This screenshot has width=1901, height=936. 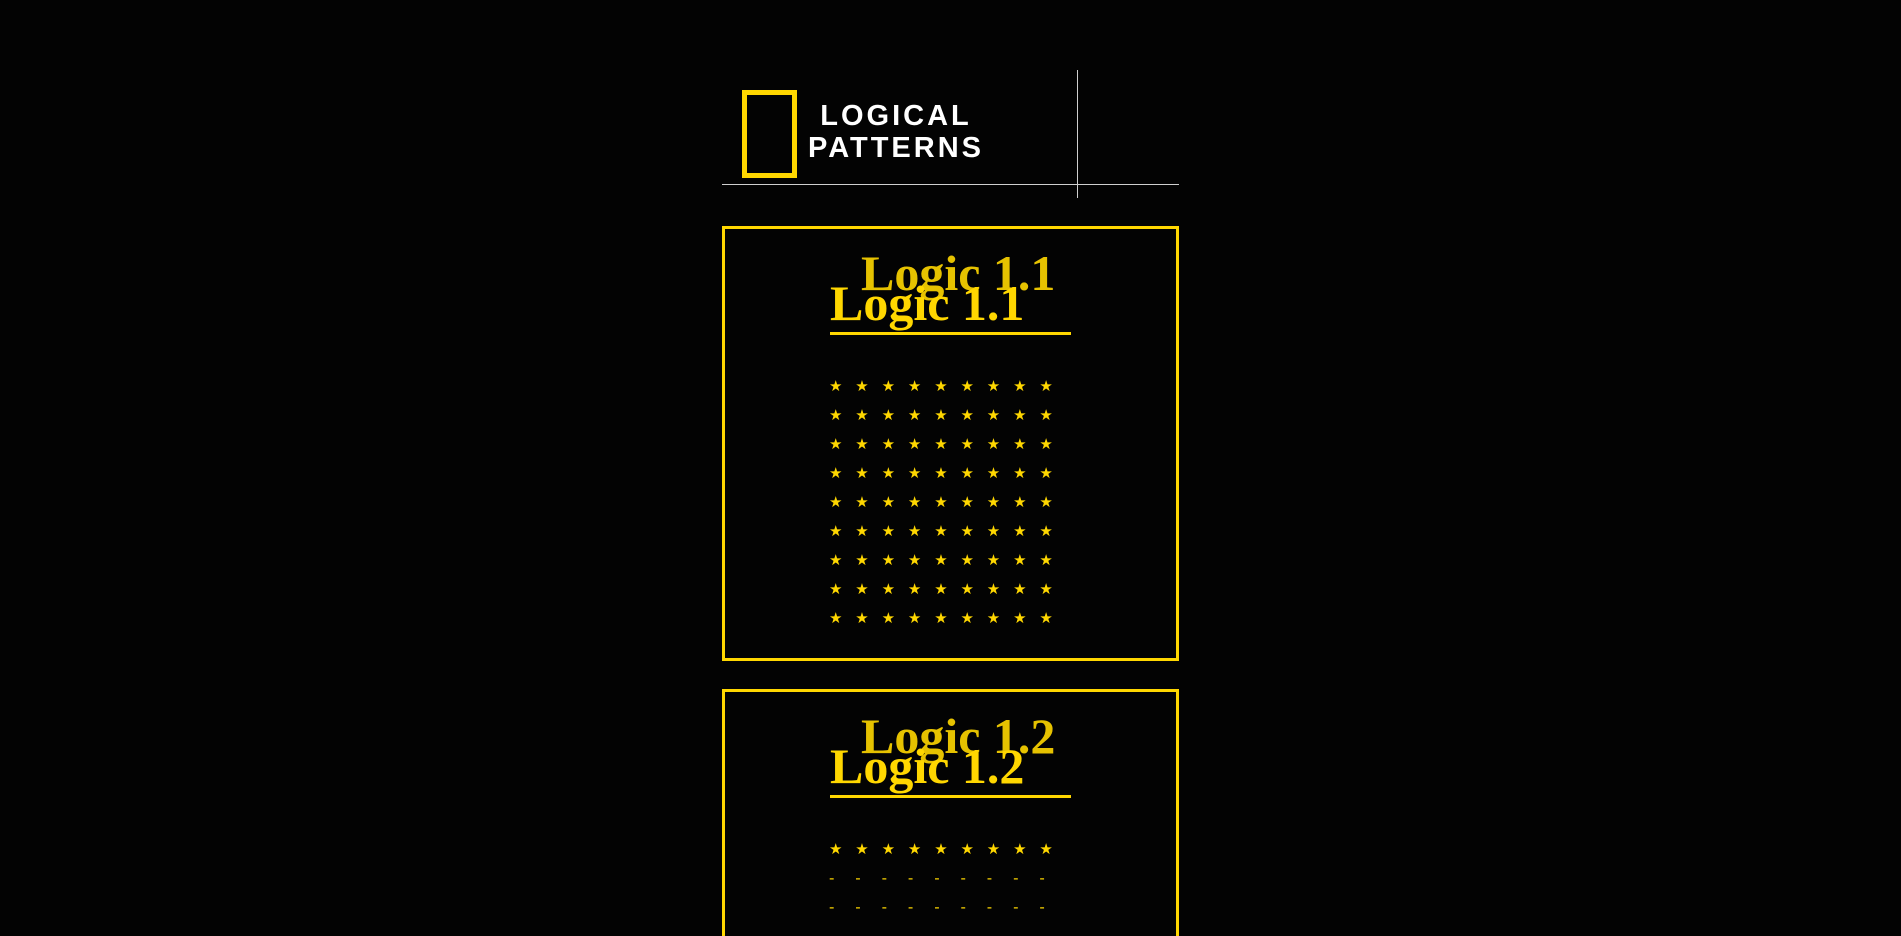 I want to click on card-title-shadow: Logic 1.2, so click(x=958, y=736).